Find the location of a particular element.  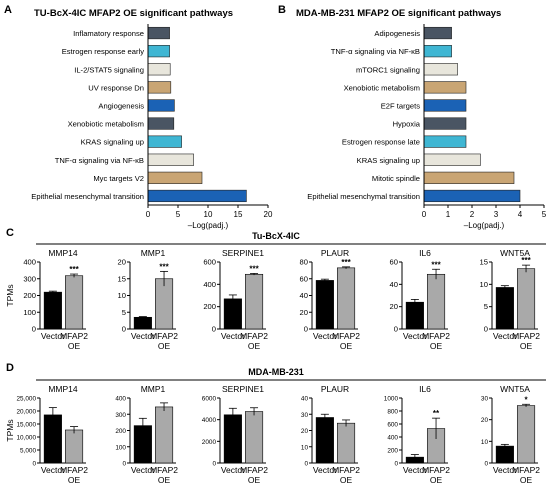

pathway-label: Inflamatory response is located at coordinates (108, 33).